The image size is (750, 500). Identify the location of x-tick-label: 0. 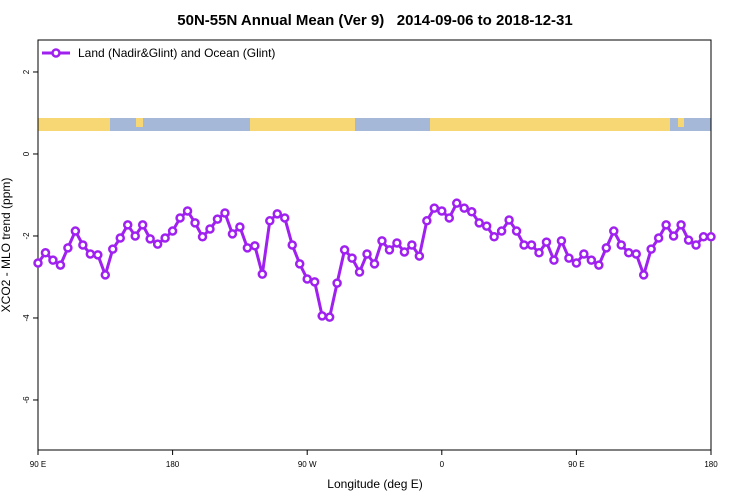
(442, 464).